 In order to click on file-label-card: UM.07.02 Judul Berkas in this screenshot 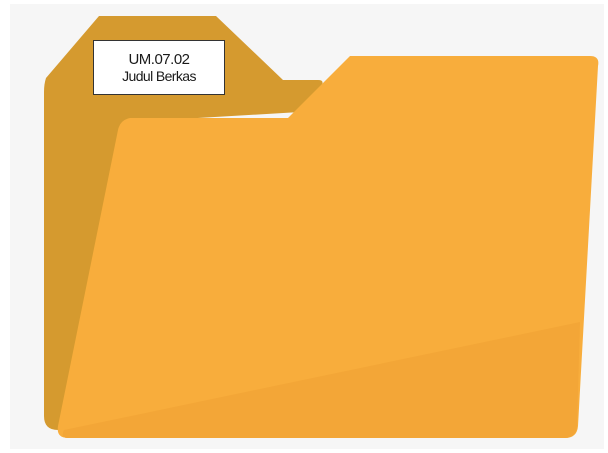, I will do `click(159, 67)`.